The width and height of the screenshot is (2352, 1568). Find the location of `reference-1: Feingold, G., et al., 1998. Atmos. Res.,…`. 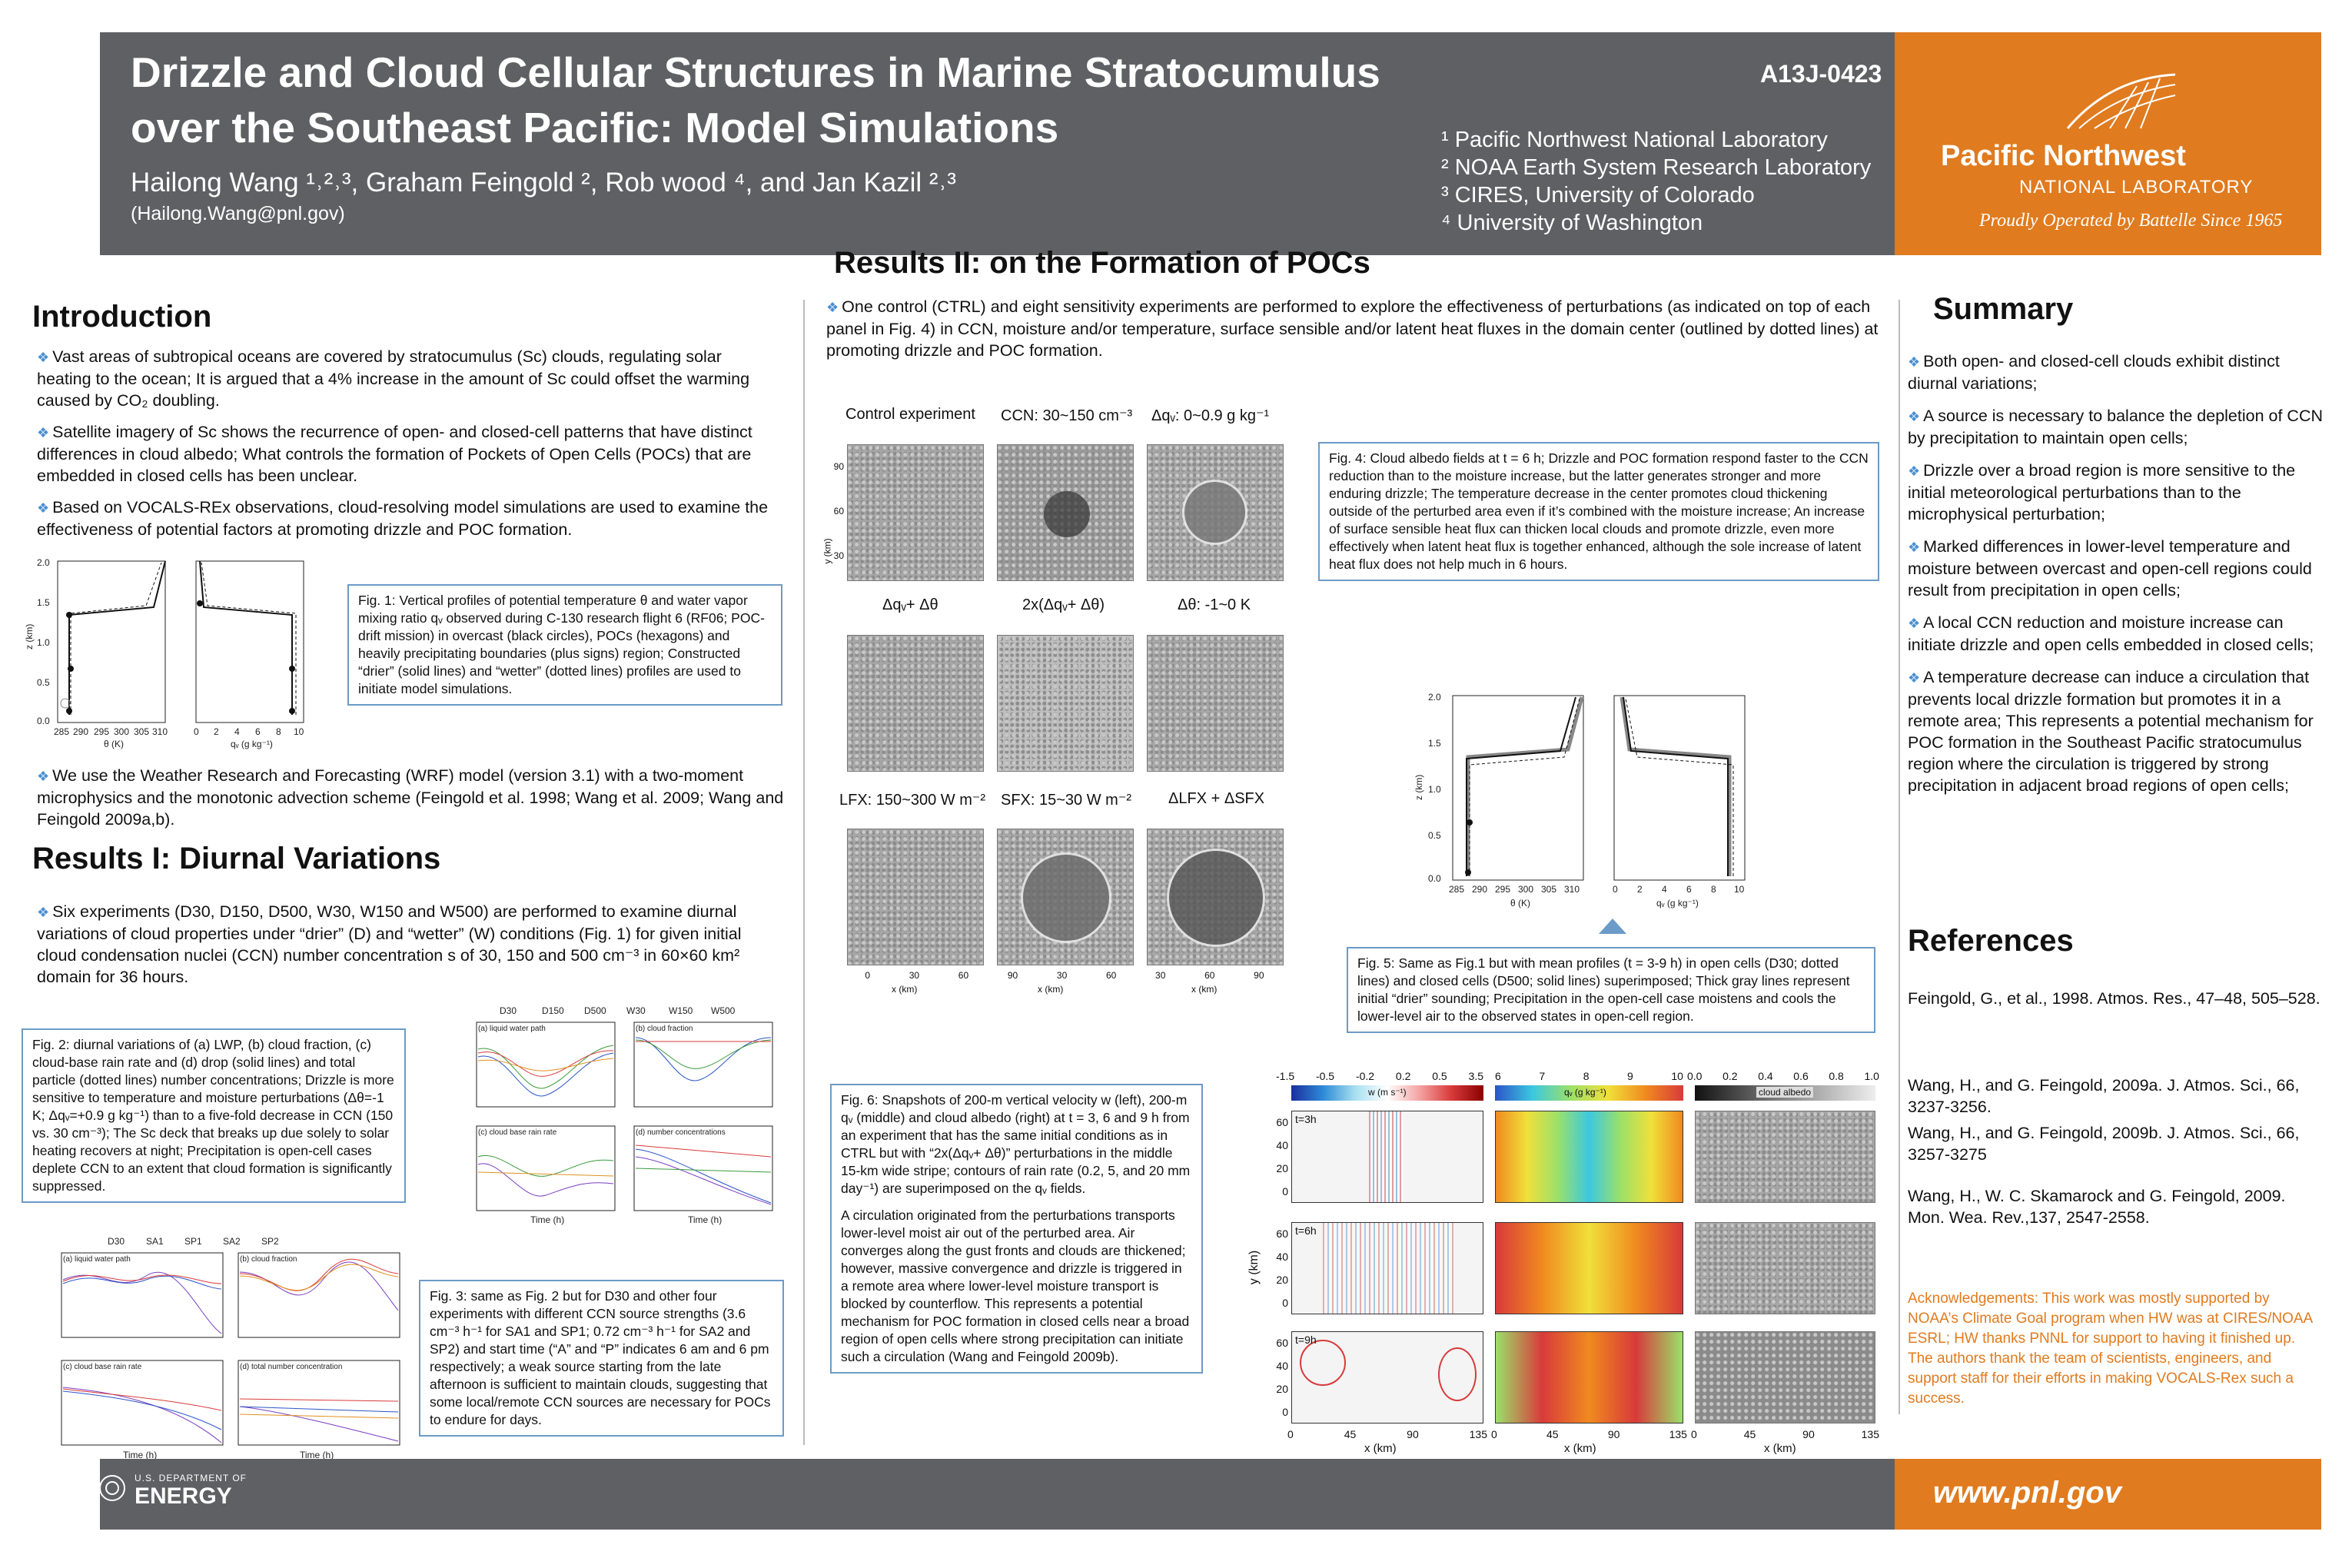

reference-1: Feingold, G., et al., 1998. Atmos. Res.,… is located at coordinates (2114, 998).